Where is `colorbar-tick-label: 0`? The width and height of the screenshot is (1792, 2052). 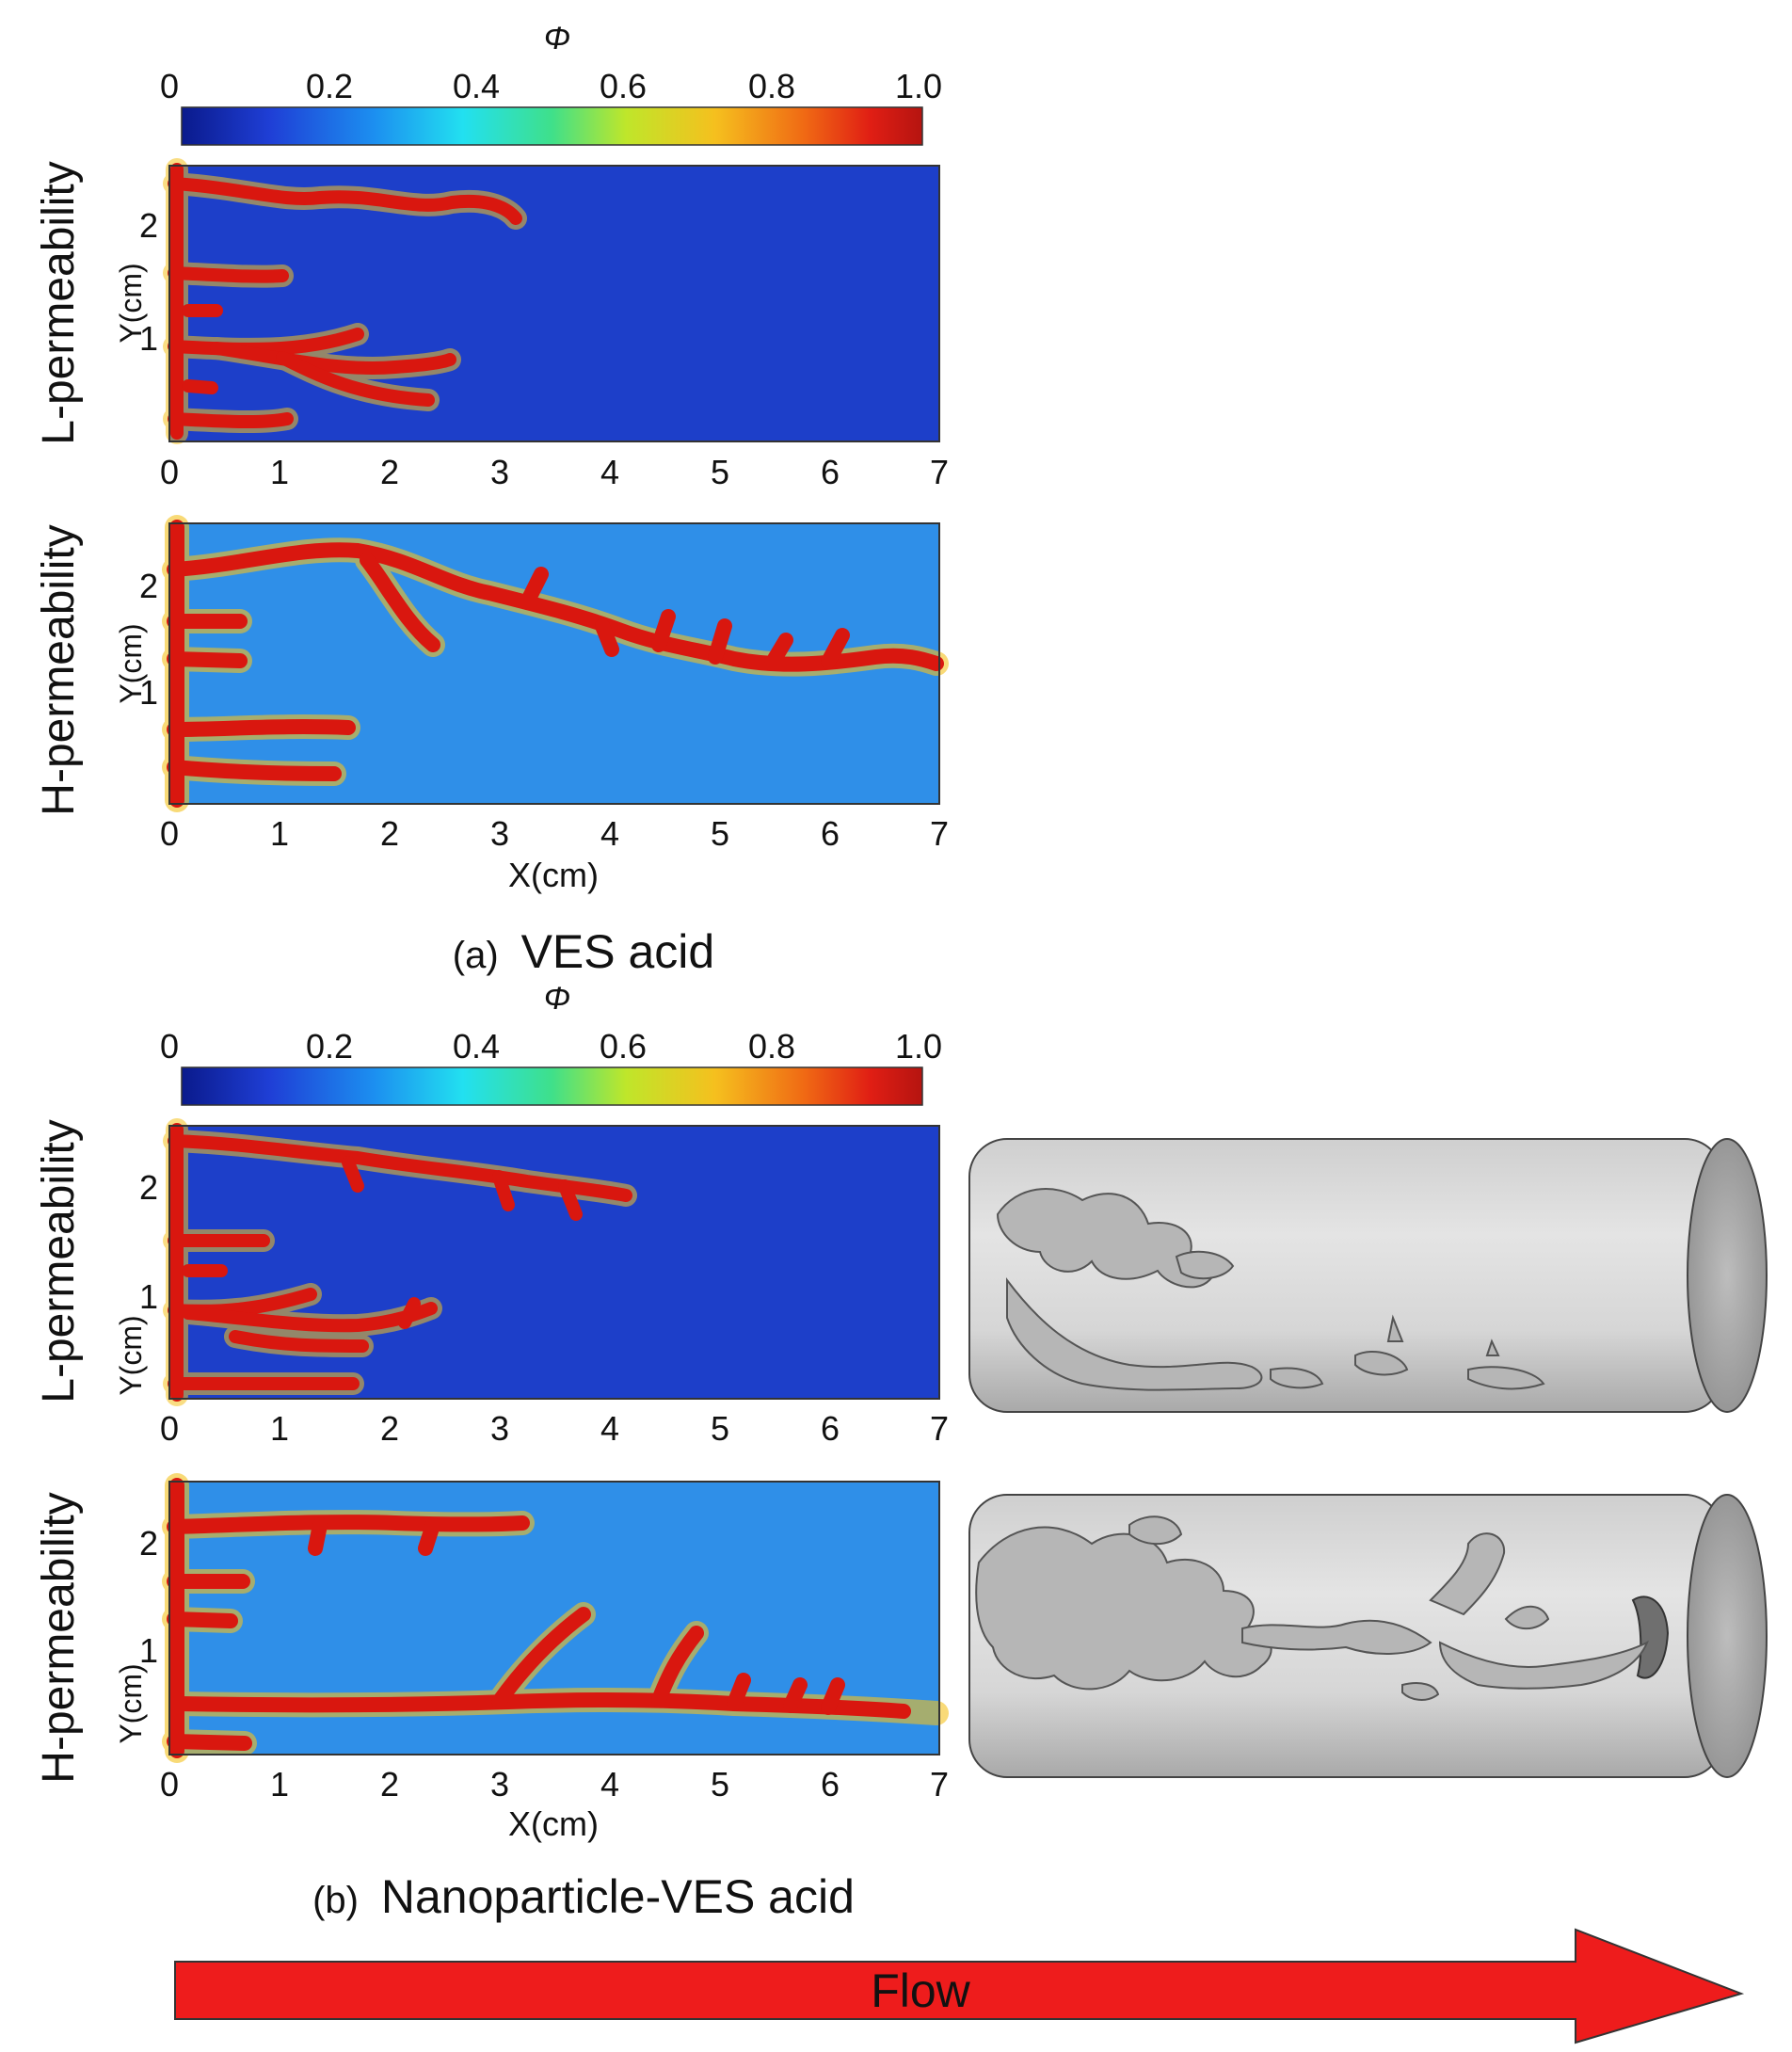 colorbar-tick-label: 0 is located at coordinates (169, 86).